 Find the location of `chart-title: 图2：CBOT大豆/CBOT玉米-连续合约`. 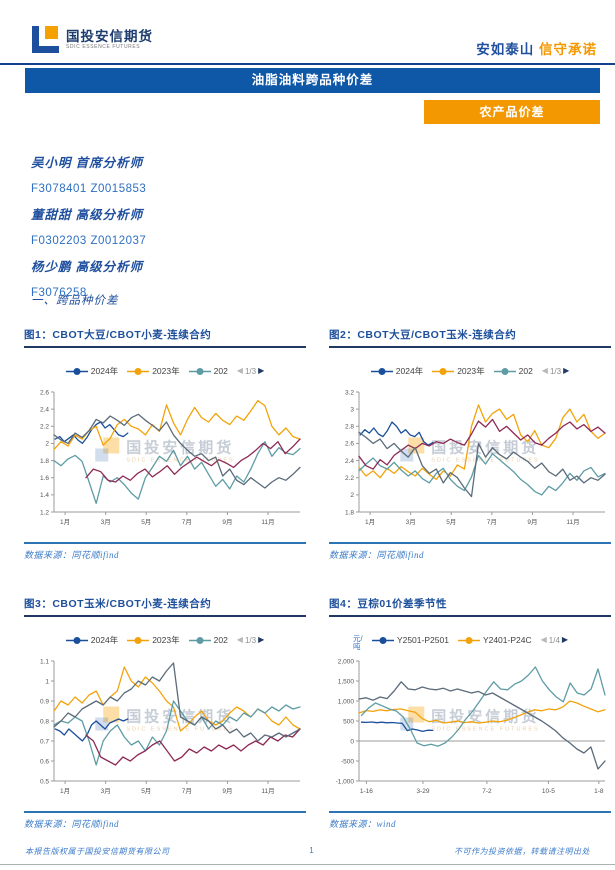

chart-title: 图2：CBOT大豆/CBOT玉米-连续合约 is located at coordinates (423, 335).